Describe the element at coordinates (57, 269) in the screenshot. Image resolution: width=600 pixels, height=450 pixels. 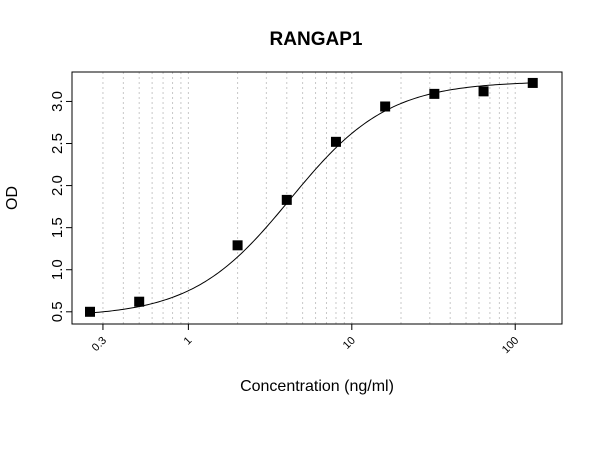
I see `y-tick-label: 1.0` at that location.